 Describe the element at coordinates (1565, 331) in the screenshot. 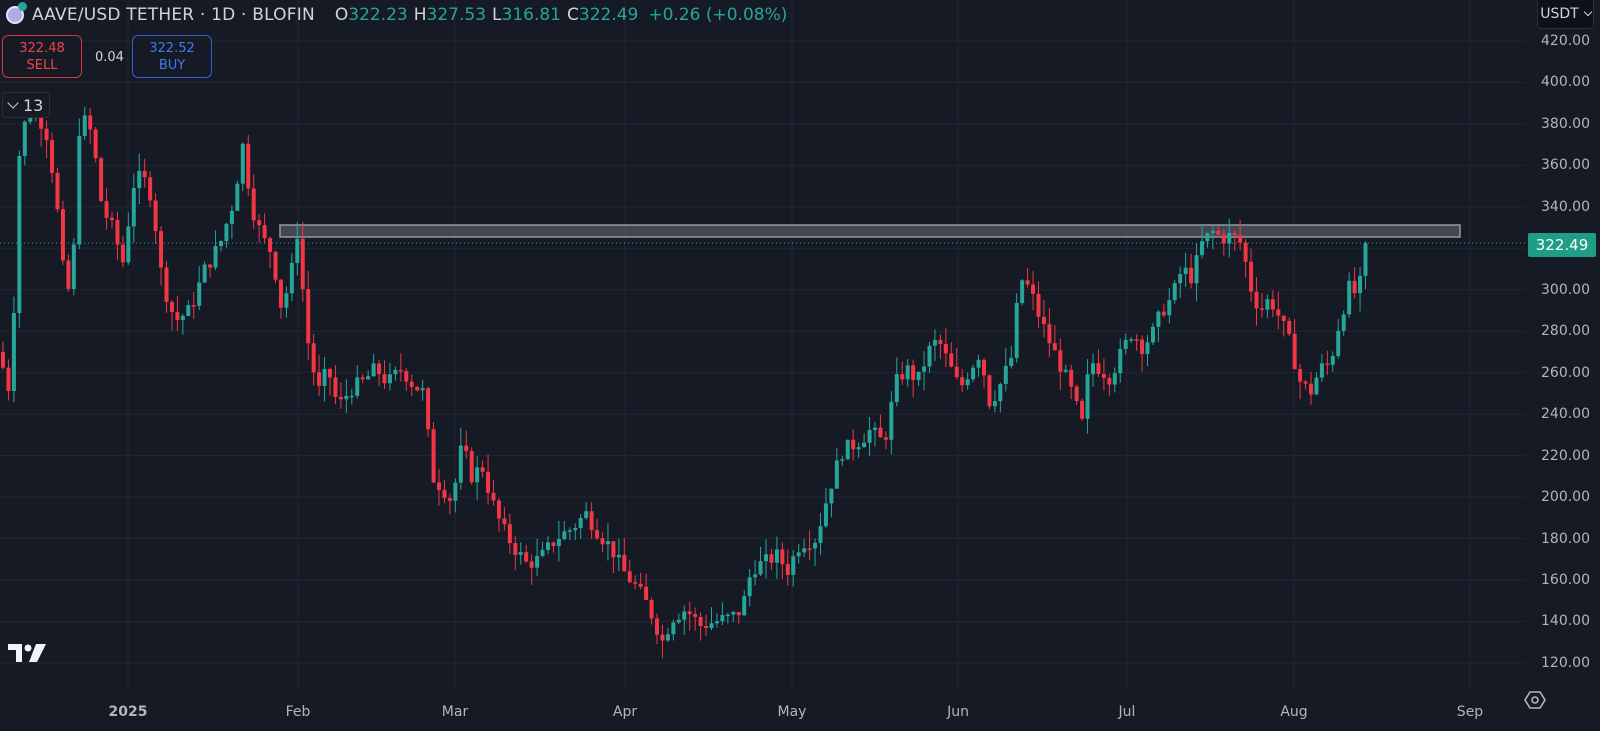

I see `price-tick-label: 280.00` at that location.